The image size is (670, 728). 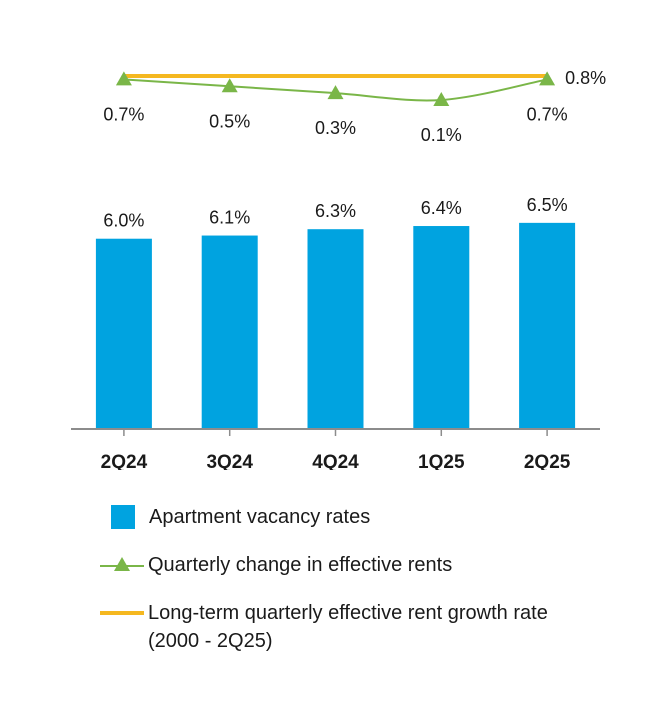 I want to click on vacancy-bar-label: 6.1%, so click(x=229, y=218).